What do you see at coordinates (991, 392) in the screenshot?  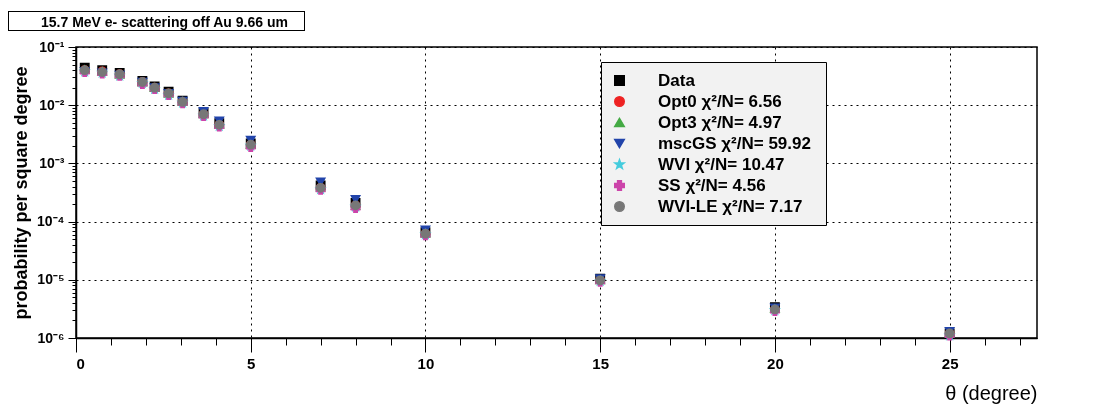 I see `x-axis-title: θ (degree)` at bounding box center [991, 392].